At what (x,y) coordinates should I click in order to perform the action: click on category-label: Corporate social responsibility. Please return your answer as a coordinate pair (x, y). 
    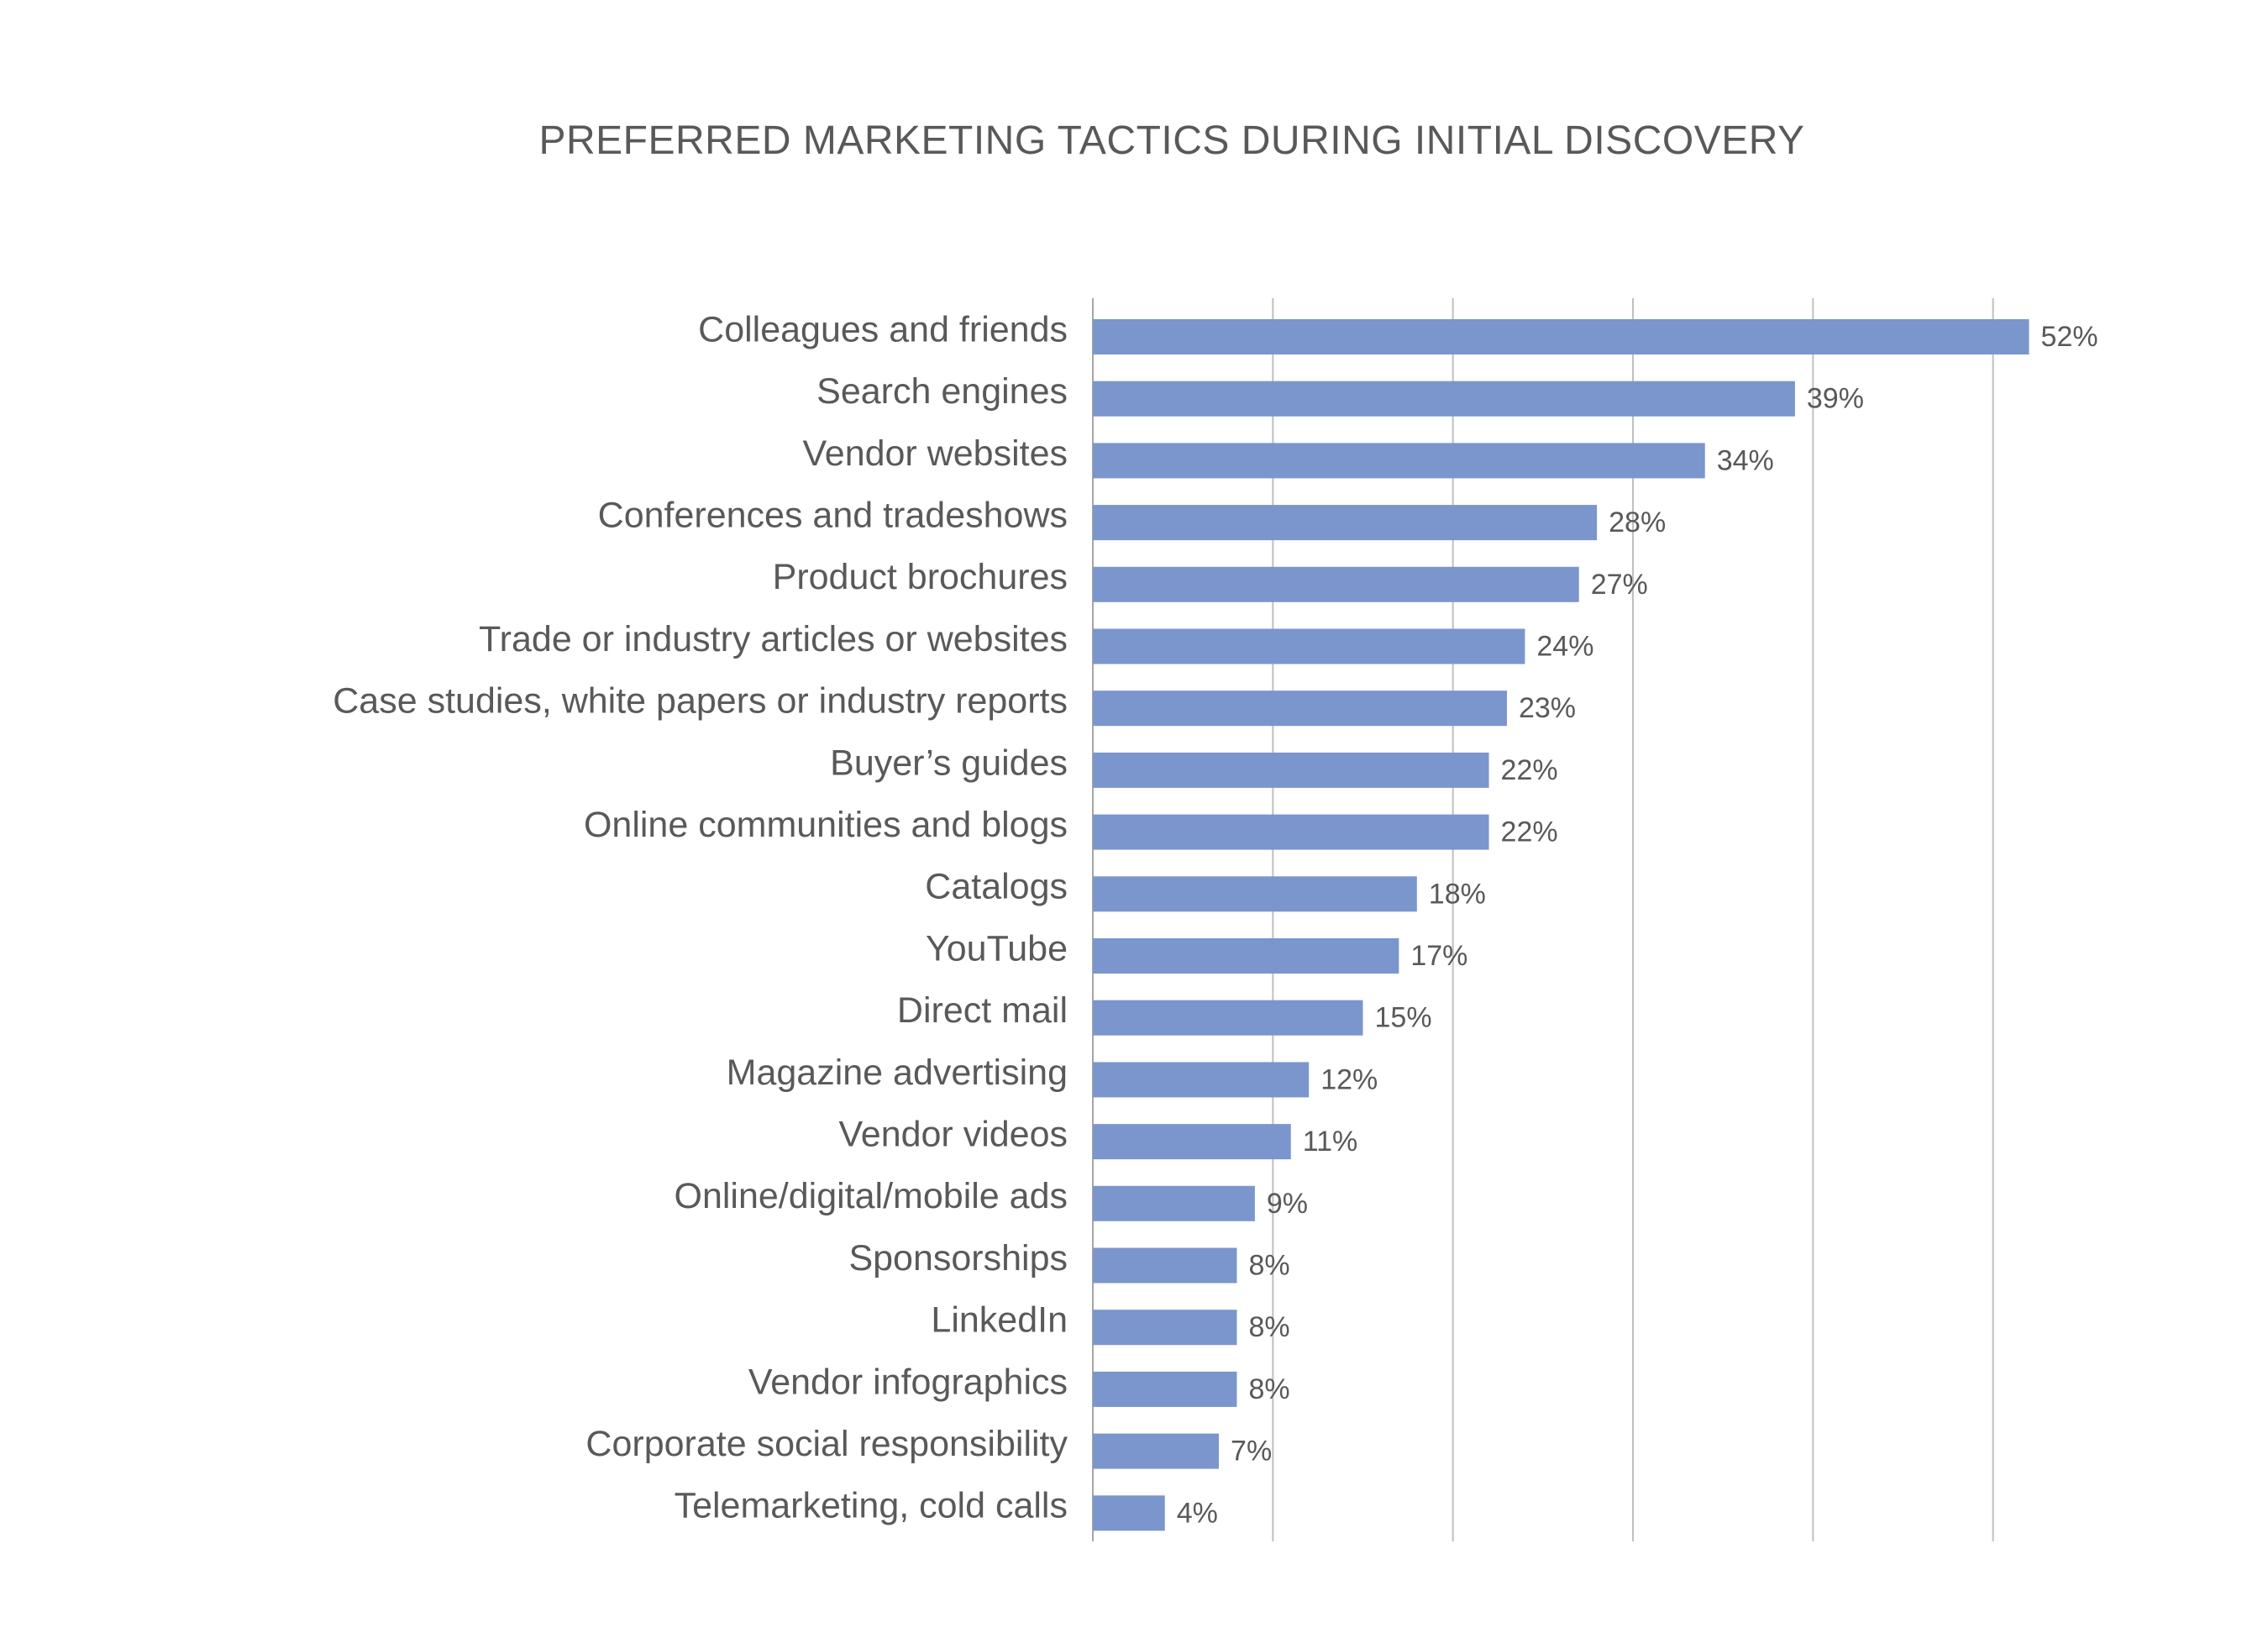
    Looking at the image, I should click on (826, 1444).